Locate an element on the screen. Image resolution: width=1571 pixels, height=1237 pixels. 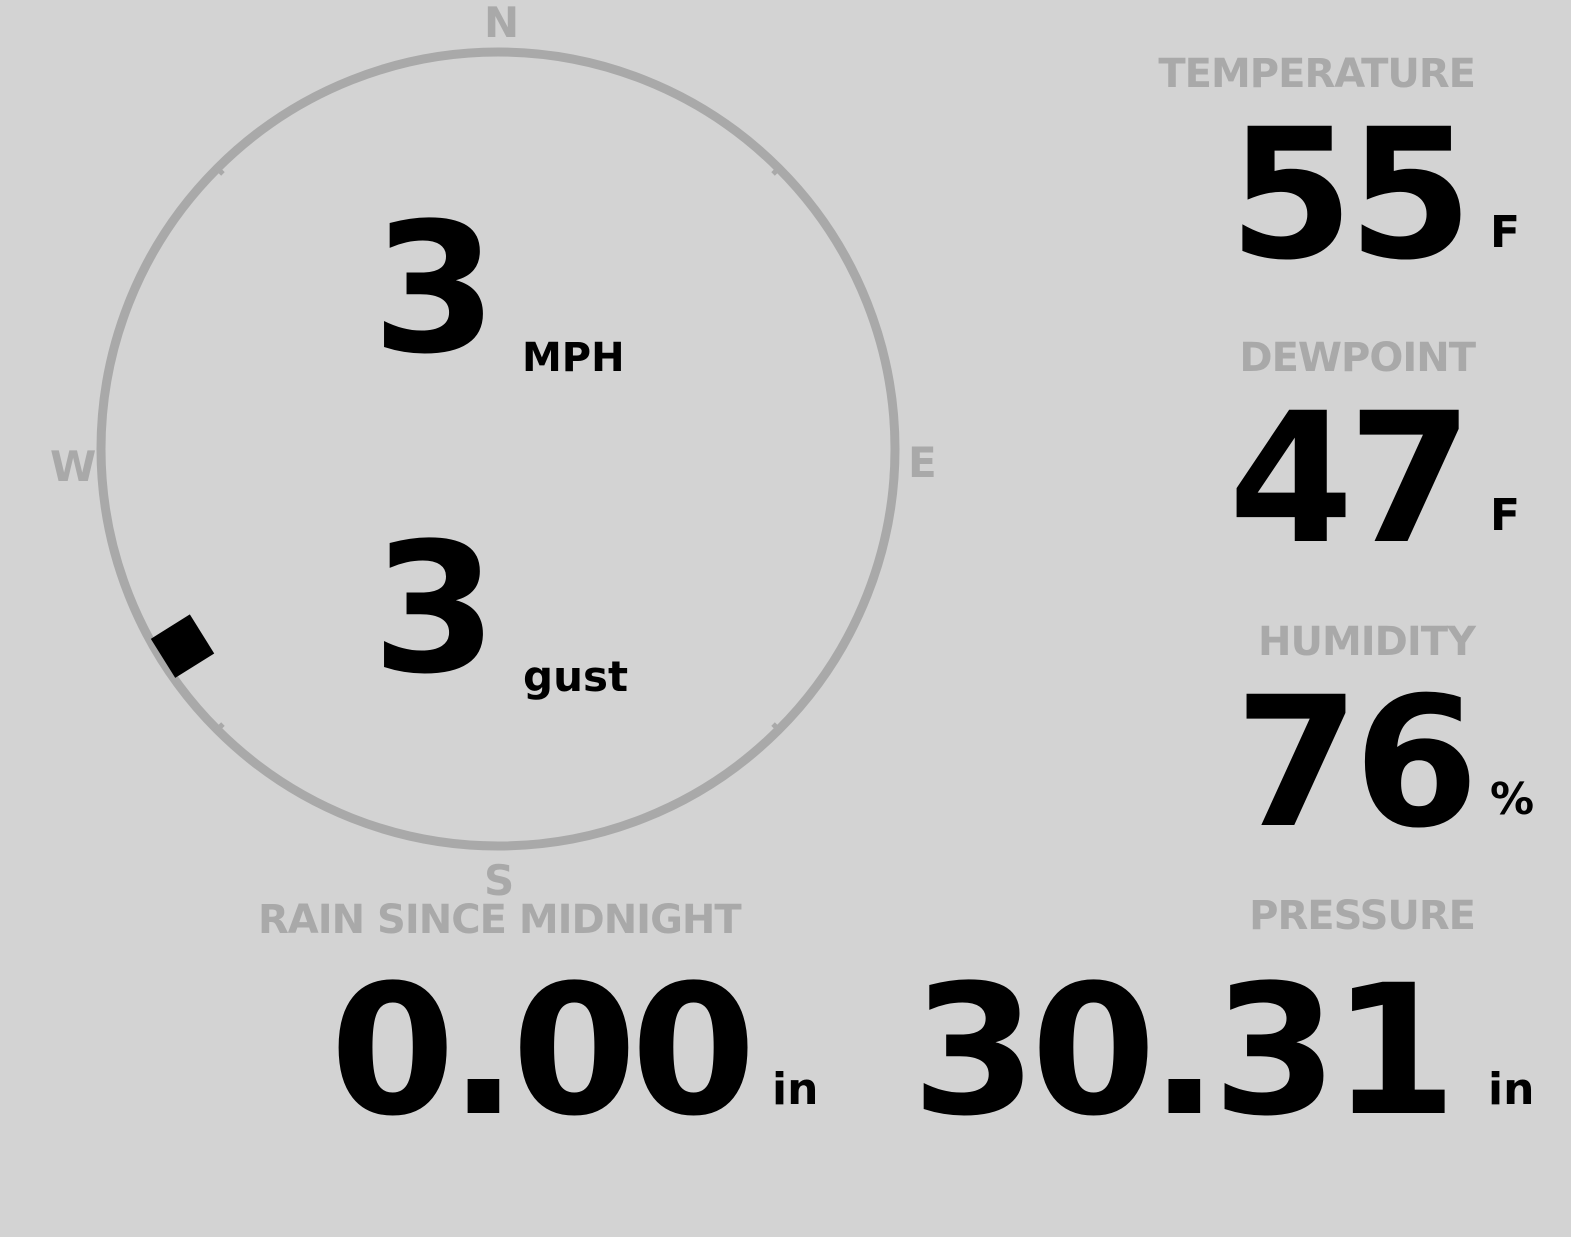
rain-unit: in is located at coordinates (795, 1089).